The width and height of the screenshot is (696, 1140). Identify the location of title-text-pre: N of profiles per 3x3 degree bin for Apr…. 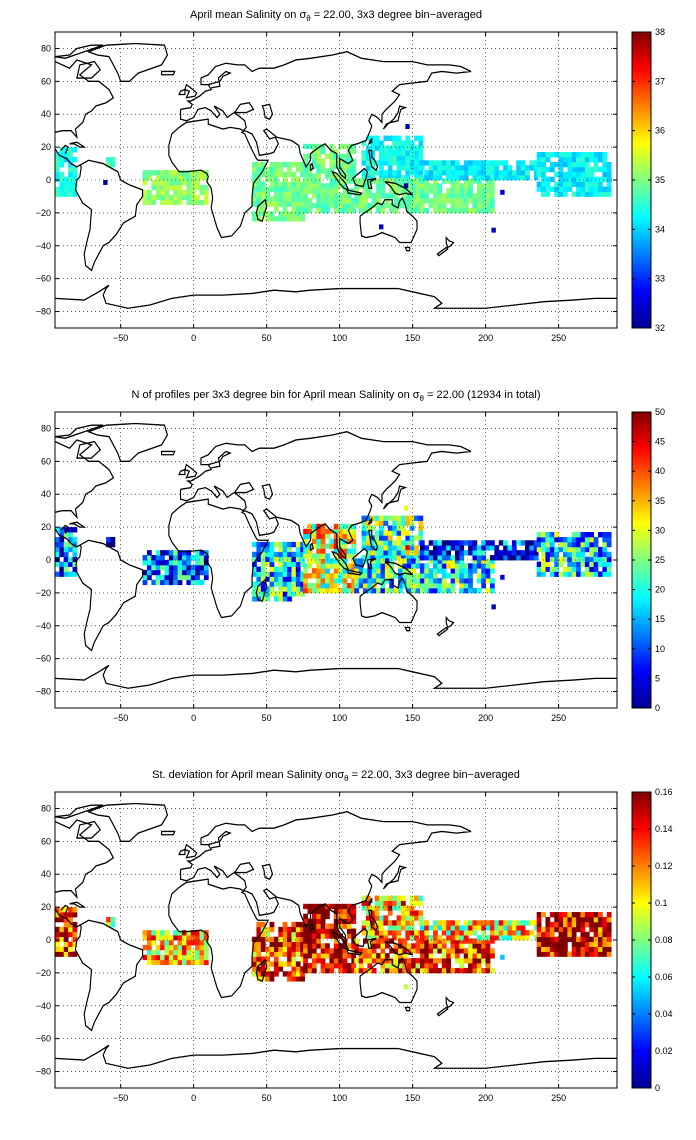
(271, 395).